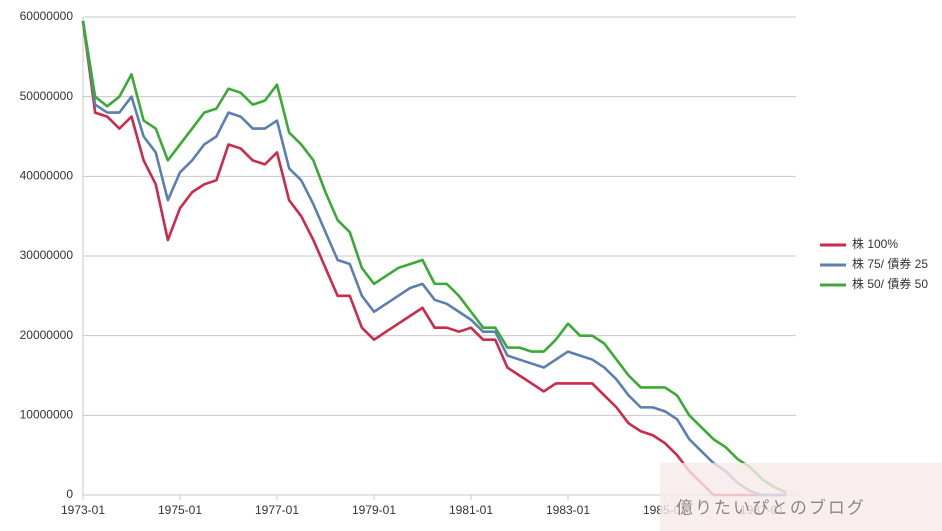 The image size is (942, 531). What do you see at coordinates (69, 494) in the screenshot?
I see `y-tick-label: 0` at bounding box center [69, 494].